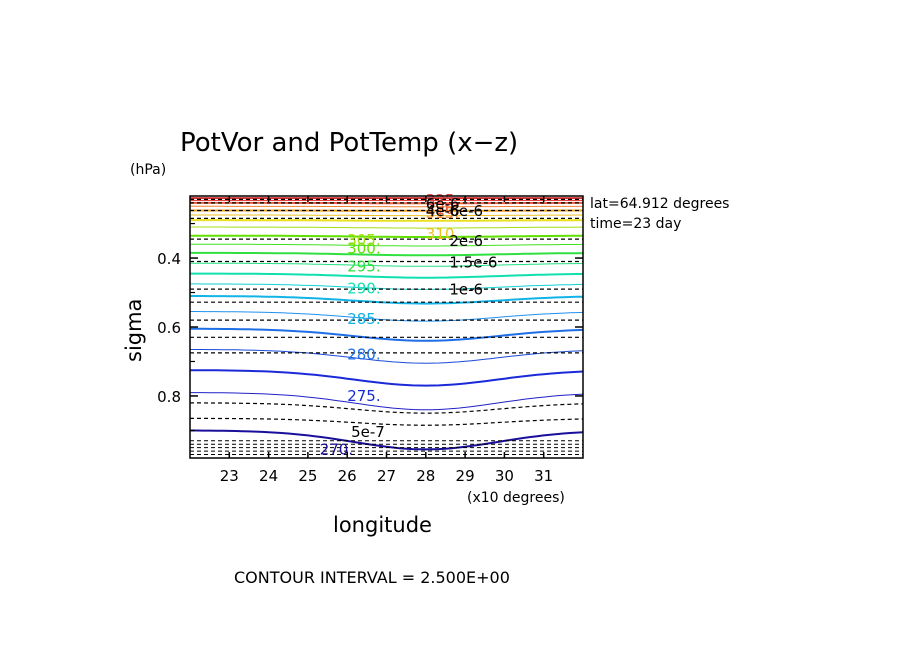 The height and width of the screenshot is (654, 904). What do you see at coordinates (516, 498) in the screenshot?
I see `x-unit-note: (x10 degrees)` at bounding box center [516, 498].